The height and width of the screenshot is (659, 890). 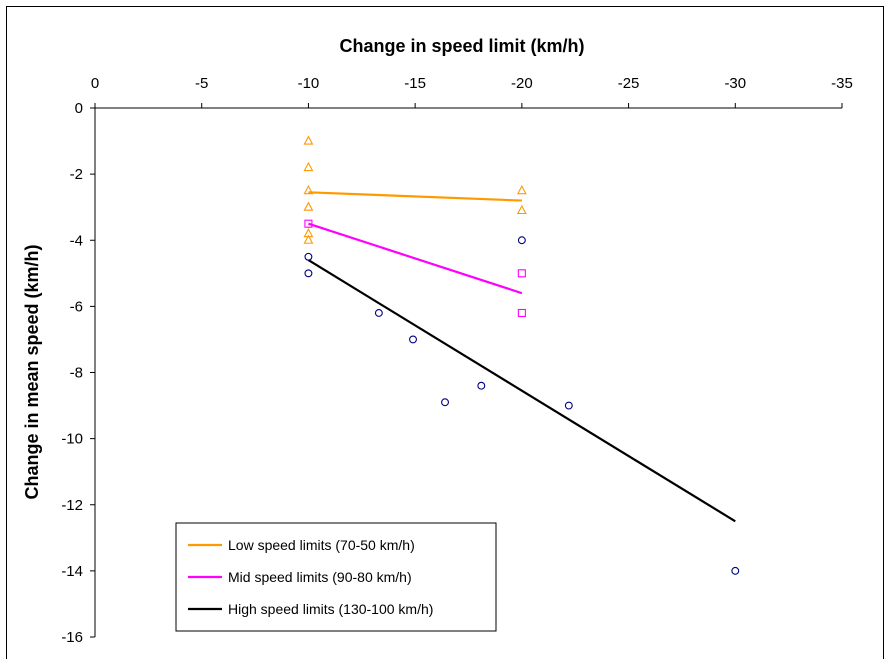 What do you see at coordinates (76, 240) in the screenshot?
I see `y-tick-label: -4` at bounding box center [76, 240].